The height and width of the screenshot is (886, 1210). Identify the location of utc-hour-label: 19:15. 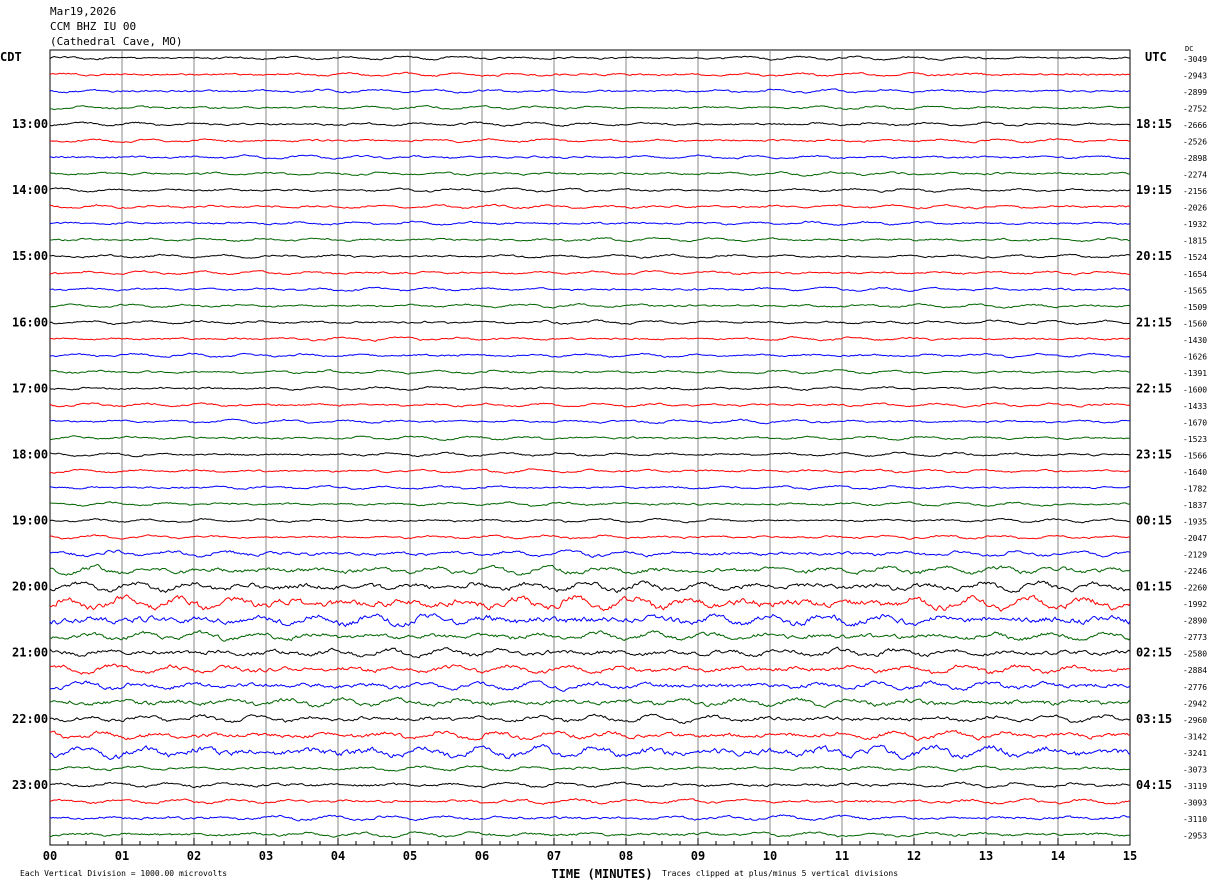
(1154, 190).